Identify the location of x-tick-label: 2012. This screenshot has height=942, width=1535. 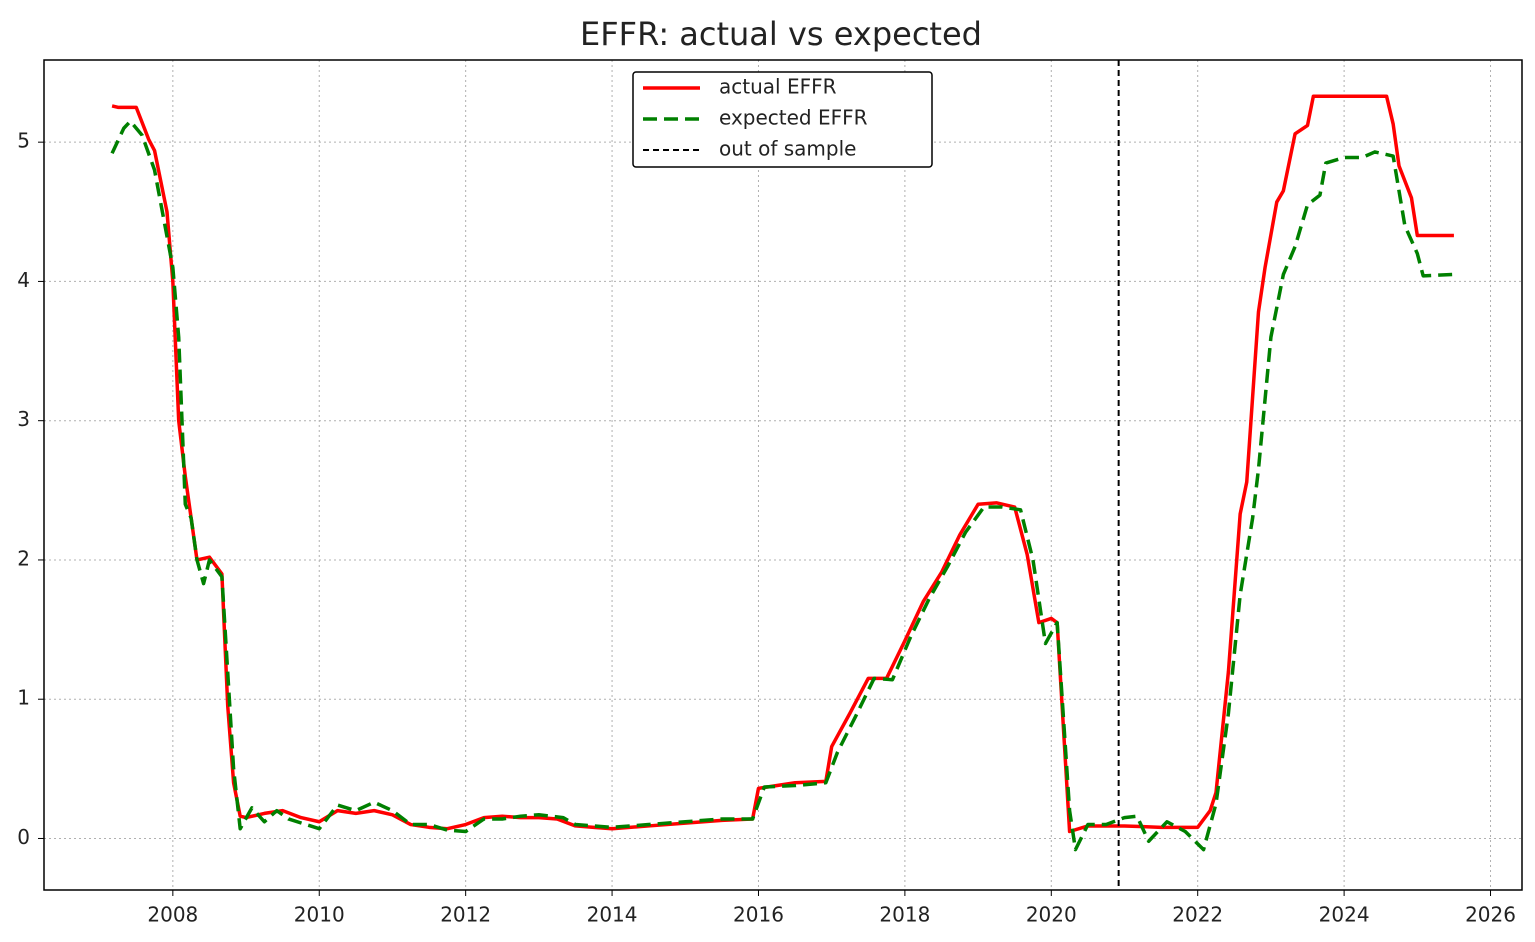
(465, 915).